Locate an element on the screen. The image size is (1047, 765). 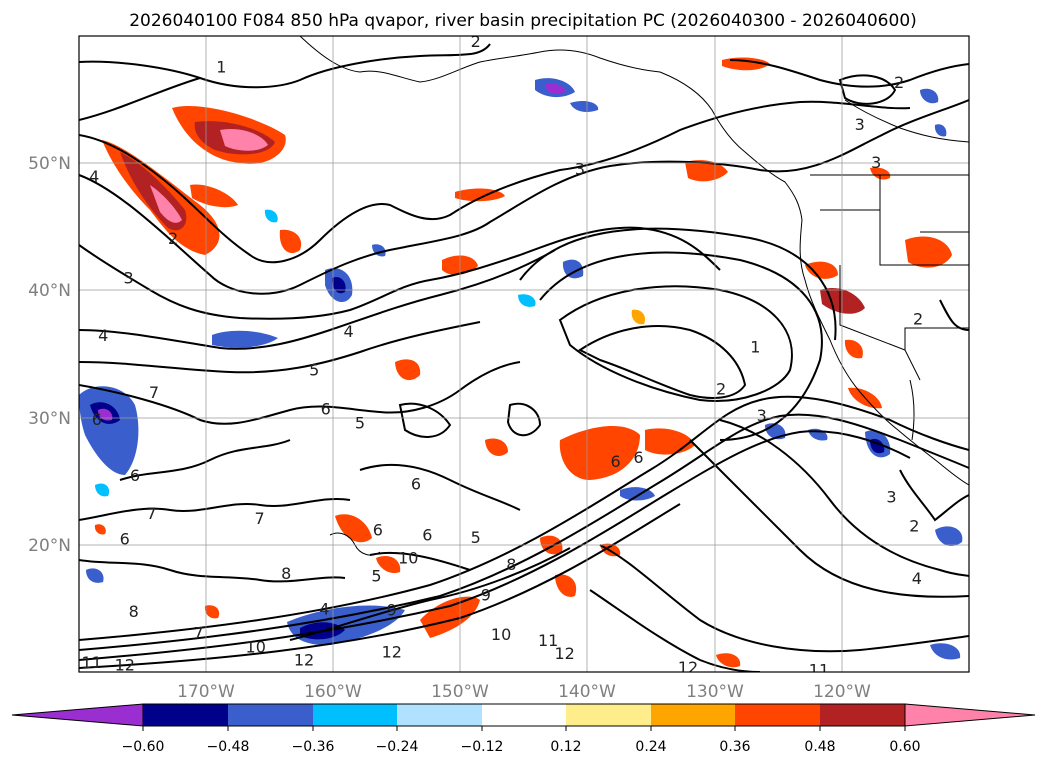
colorbar-label: −0.36 is located at coordinates (313, 747).